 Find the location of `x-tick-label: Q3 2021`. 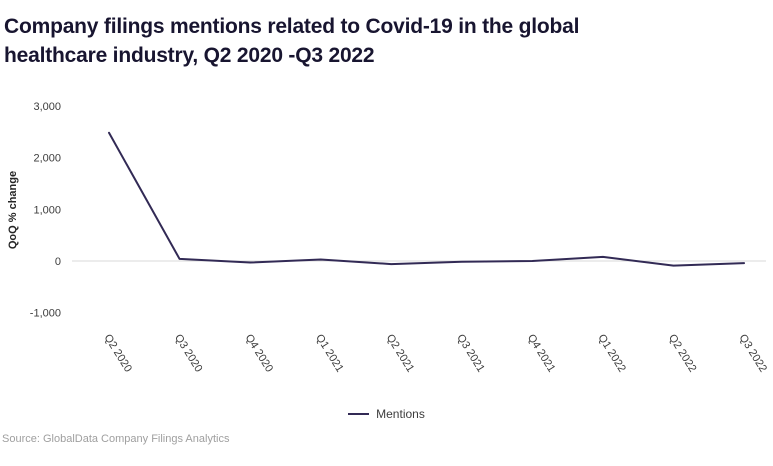

x-tick-label: Q3 2021 is located at coordinates (470, 353).